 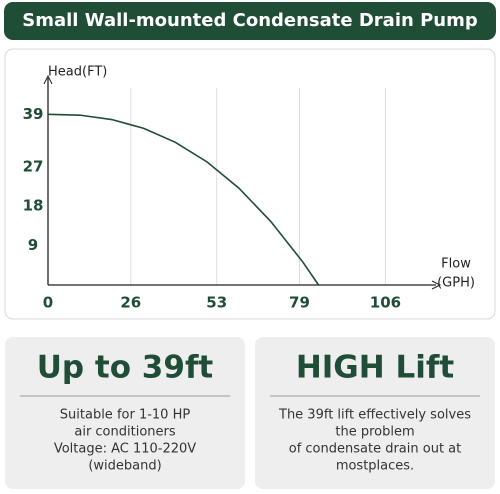 I want to click on card-text: The 39ft lift effectively solves, so click(x=374, y=415).